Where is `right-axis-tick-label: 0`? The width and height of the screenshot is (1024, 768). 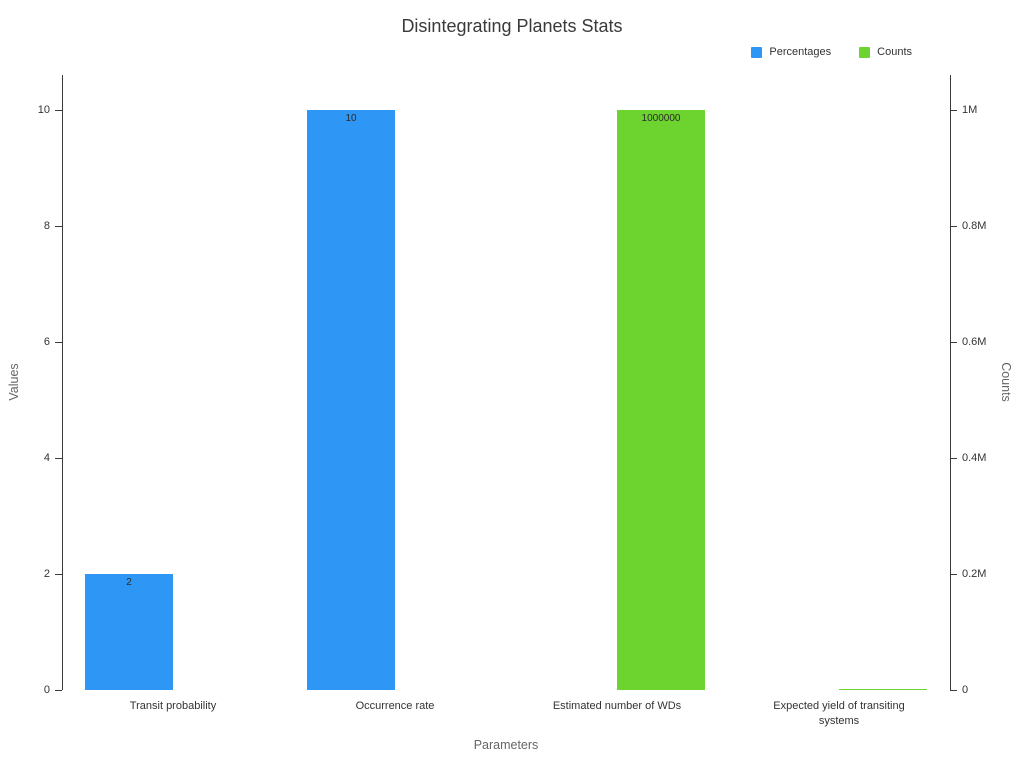
right-axis-tick-label: 0 is located at coordinates (965, 690).